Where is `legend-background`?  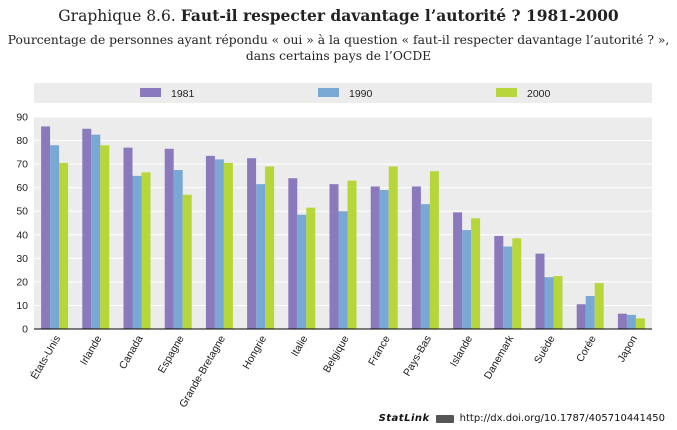 legend-background is located at coordinates (343, 93).